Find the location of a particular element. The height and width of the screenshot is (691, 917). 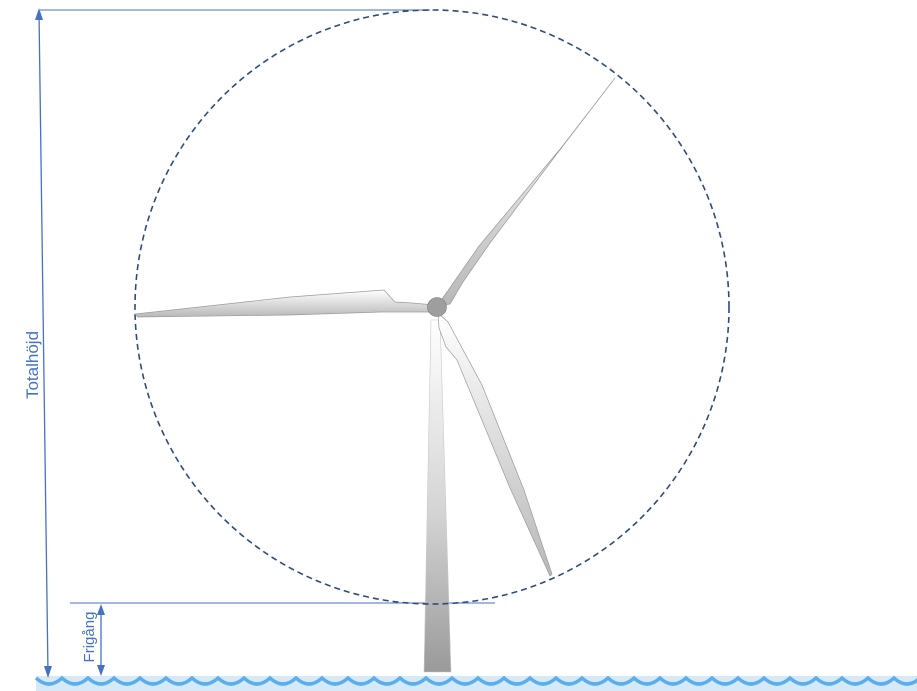

blade-lower is located at coordinates (495, 444).